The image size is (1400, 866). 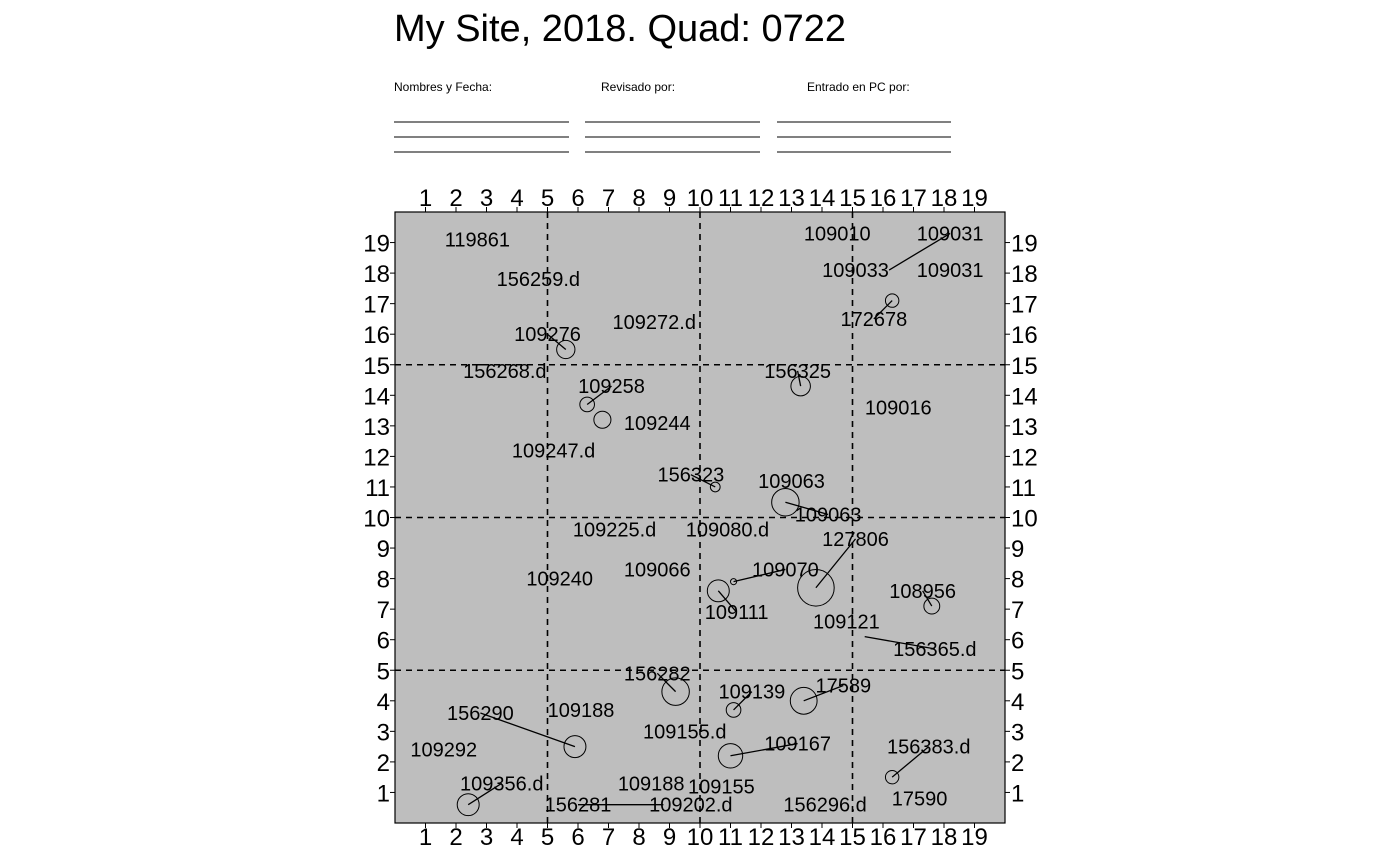 I want to click on tree-tag-label: 109155.d, so click(x=684, y=732).